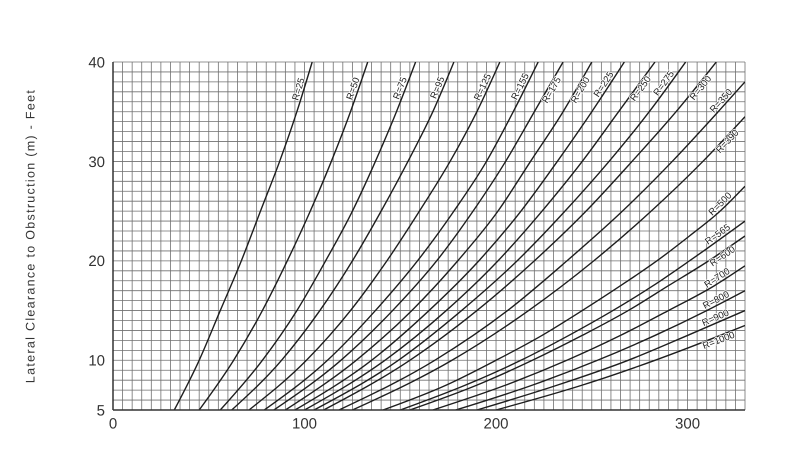 The width and height of the screenshot is (788, 451). I want to click on text: R=75, so click(400, 89).